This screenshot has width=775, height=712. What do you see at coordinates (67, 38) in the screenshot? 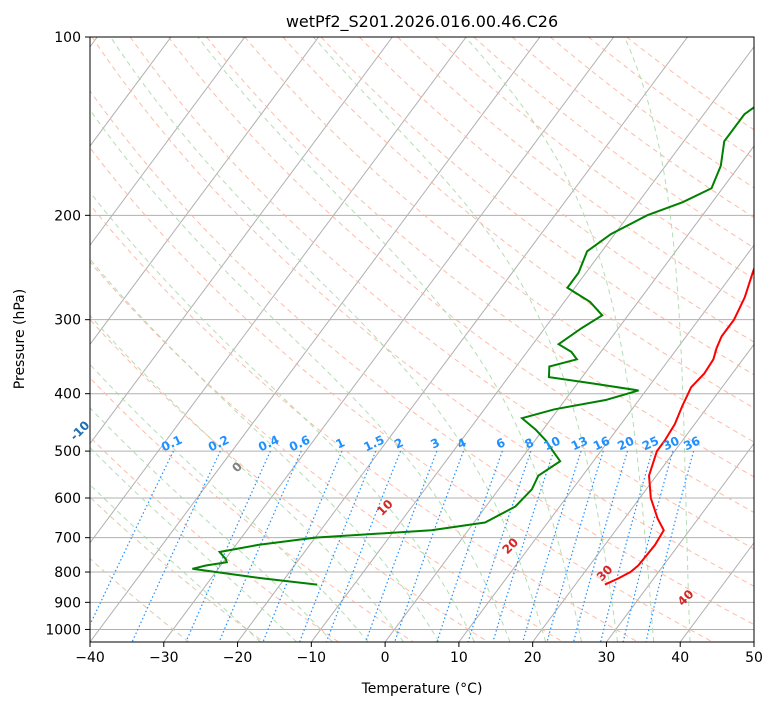
I see `y-tick-label: 100` at bounding box center [67, 38].